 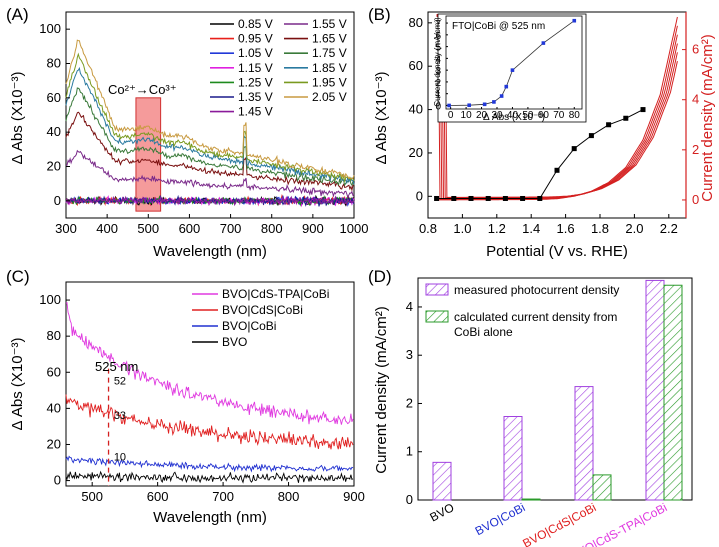 I want to click on panel-a-legend-label-5: 1.35 V, so click(x=255, y=97).